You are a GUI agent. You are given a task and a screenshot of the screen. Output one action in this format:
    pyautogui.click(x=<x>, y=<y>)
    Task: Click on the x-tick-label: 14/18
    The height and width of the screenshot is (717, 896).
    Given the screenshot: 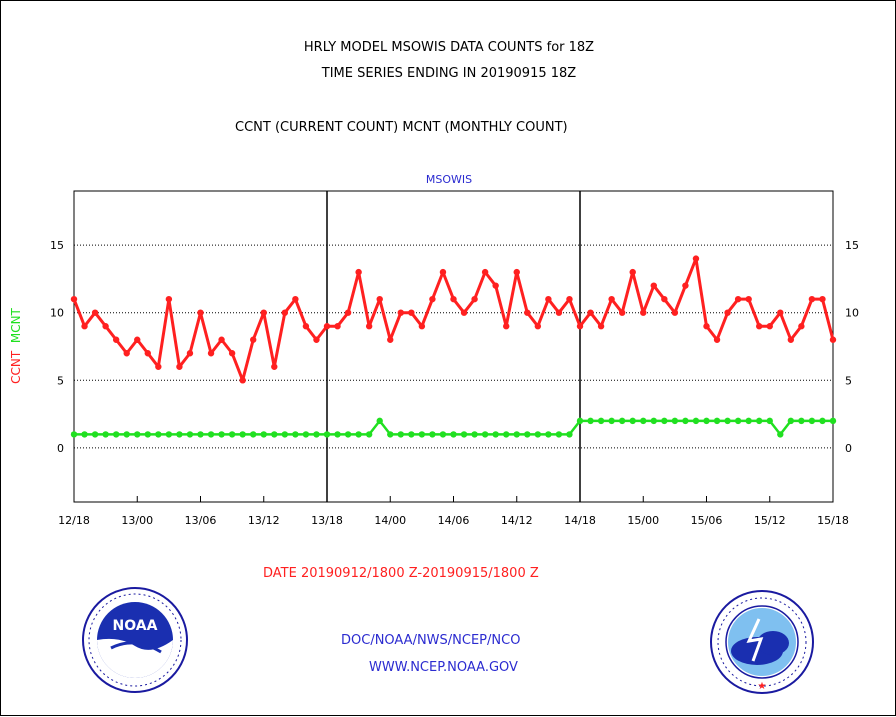 What is the action you would take?
    pyautogui.click(x=580, y=520)
    